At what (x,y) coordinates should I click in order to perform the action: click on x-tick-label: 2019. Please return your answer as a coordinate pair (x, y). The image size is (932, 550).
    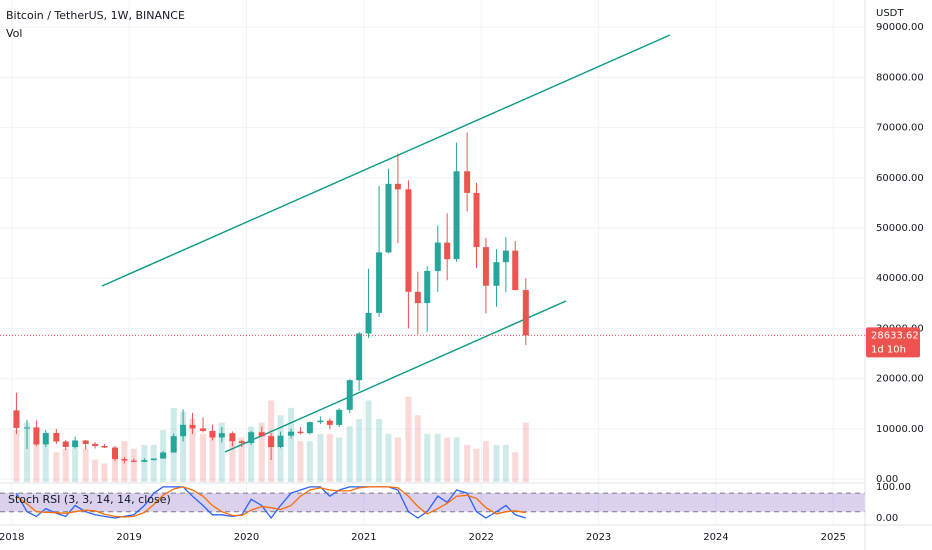
    Looking at the image, I should click on (128, 537).